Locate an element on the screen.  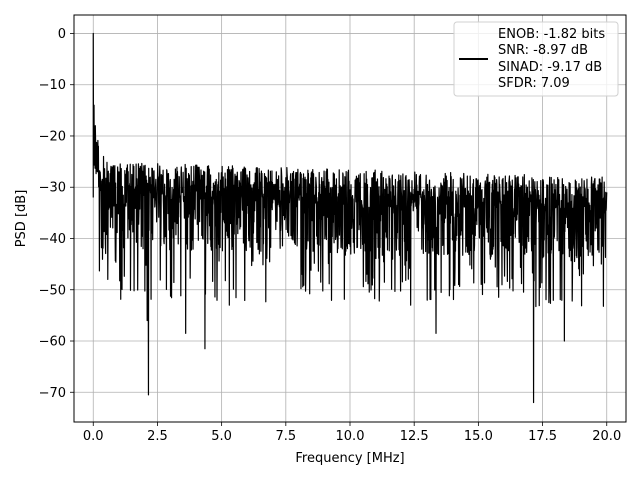
x-tick-label: 2.5 is located at coordinates (157, 436).